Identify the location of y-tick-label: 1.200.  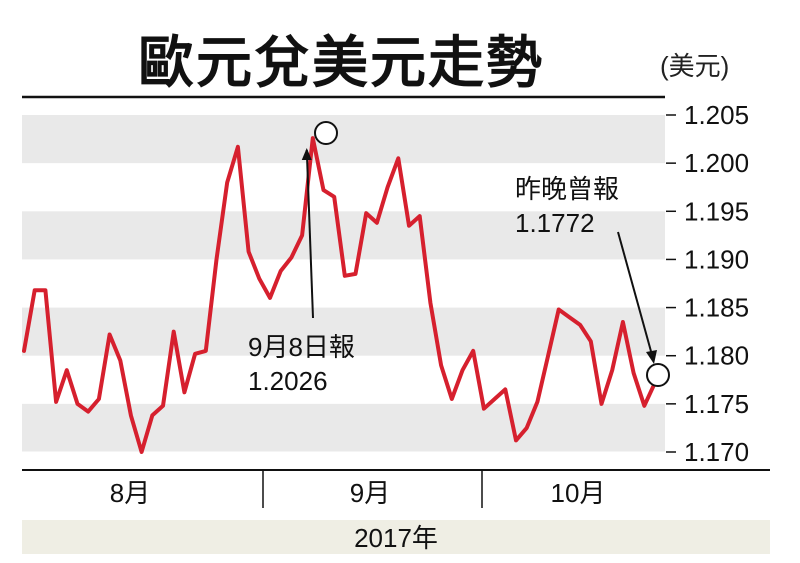
(716, 163).